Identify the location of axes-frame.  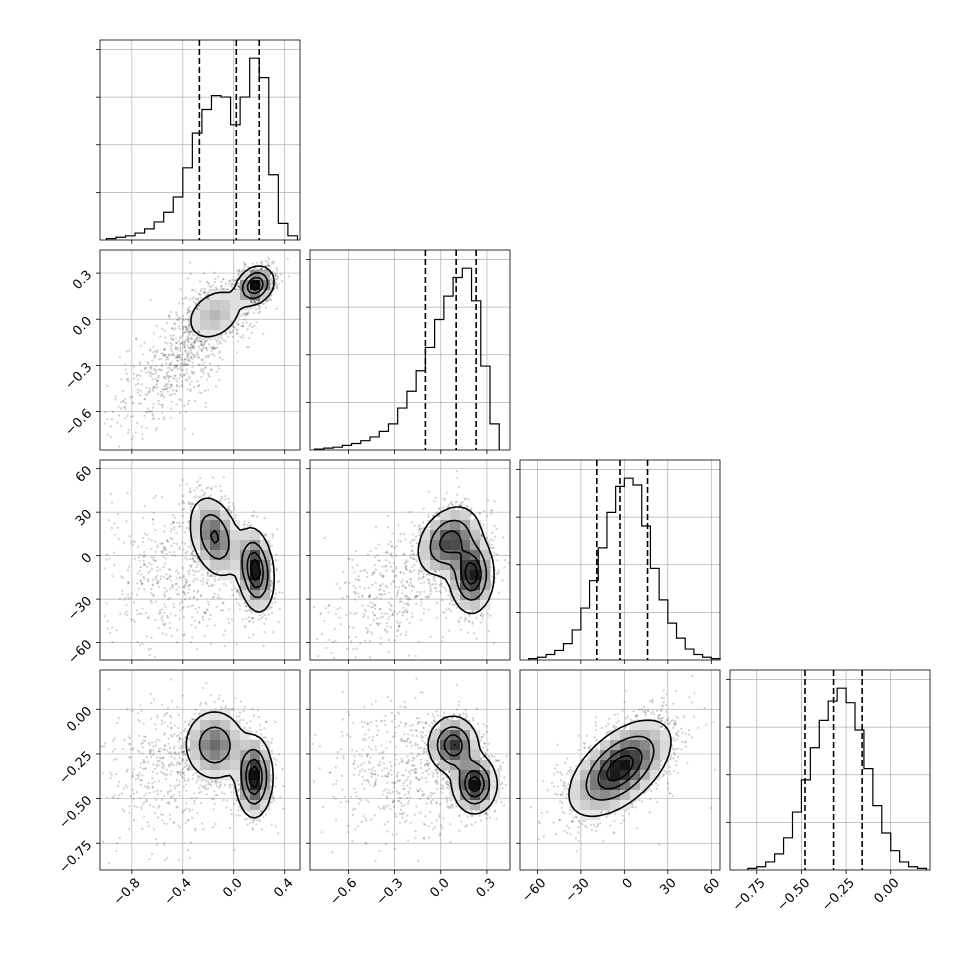
(620, 560).